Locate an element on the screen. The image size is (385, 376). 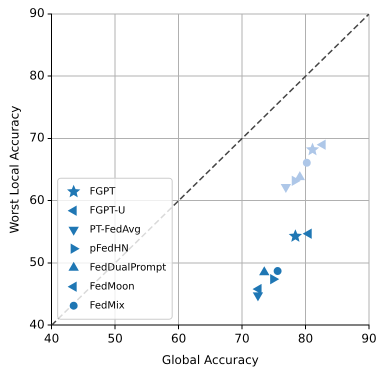
y-tick-label: 60 is located at coordinates (37, 199).